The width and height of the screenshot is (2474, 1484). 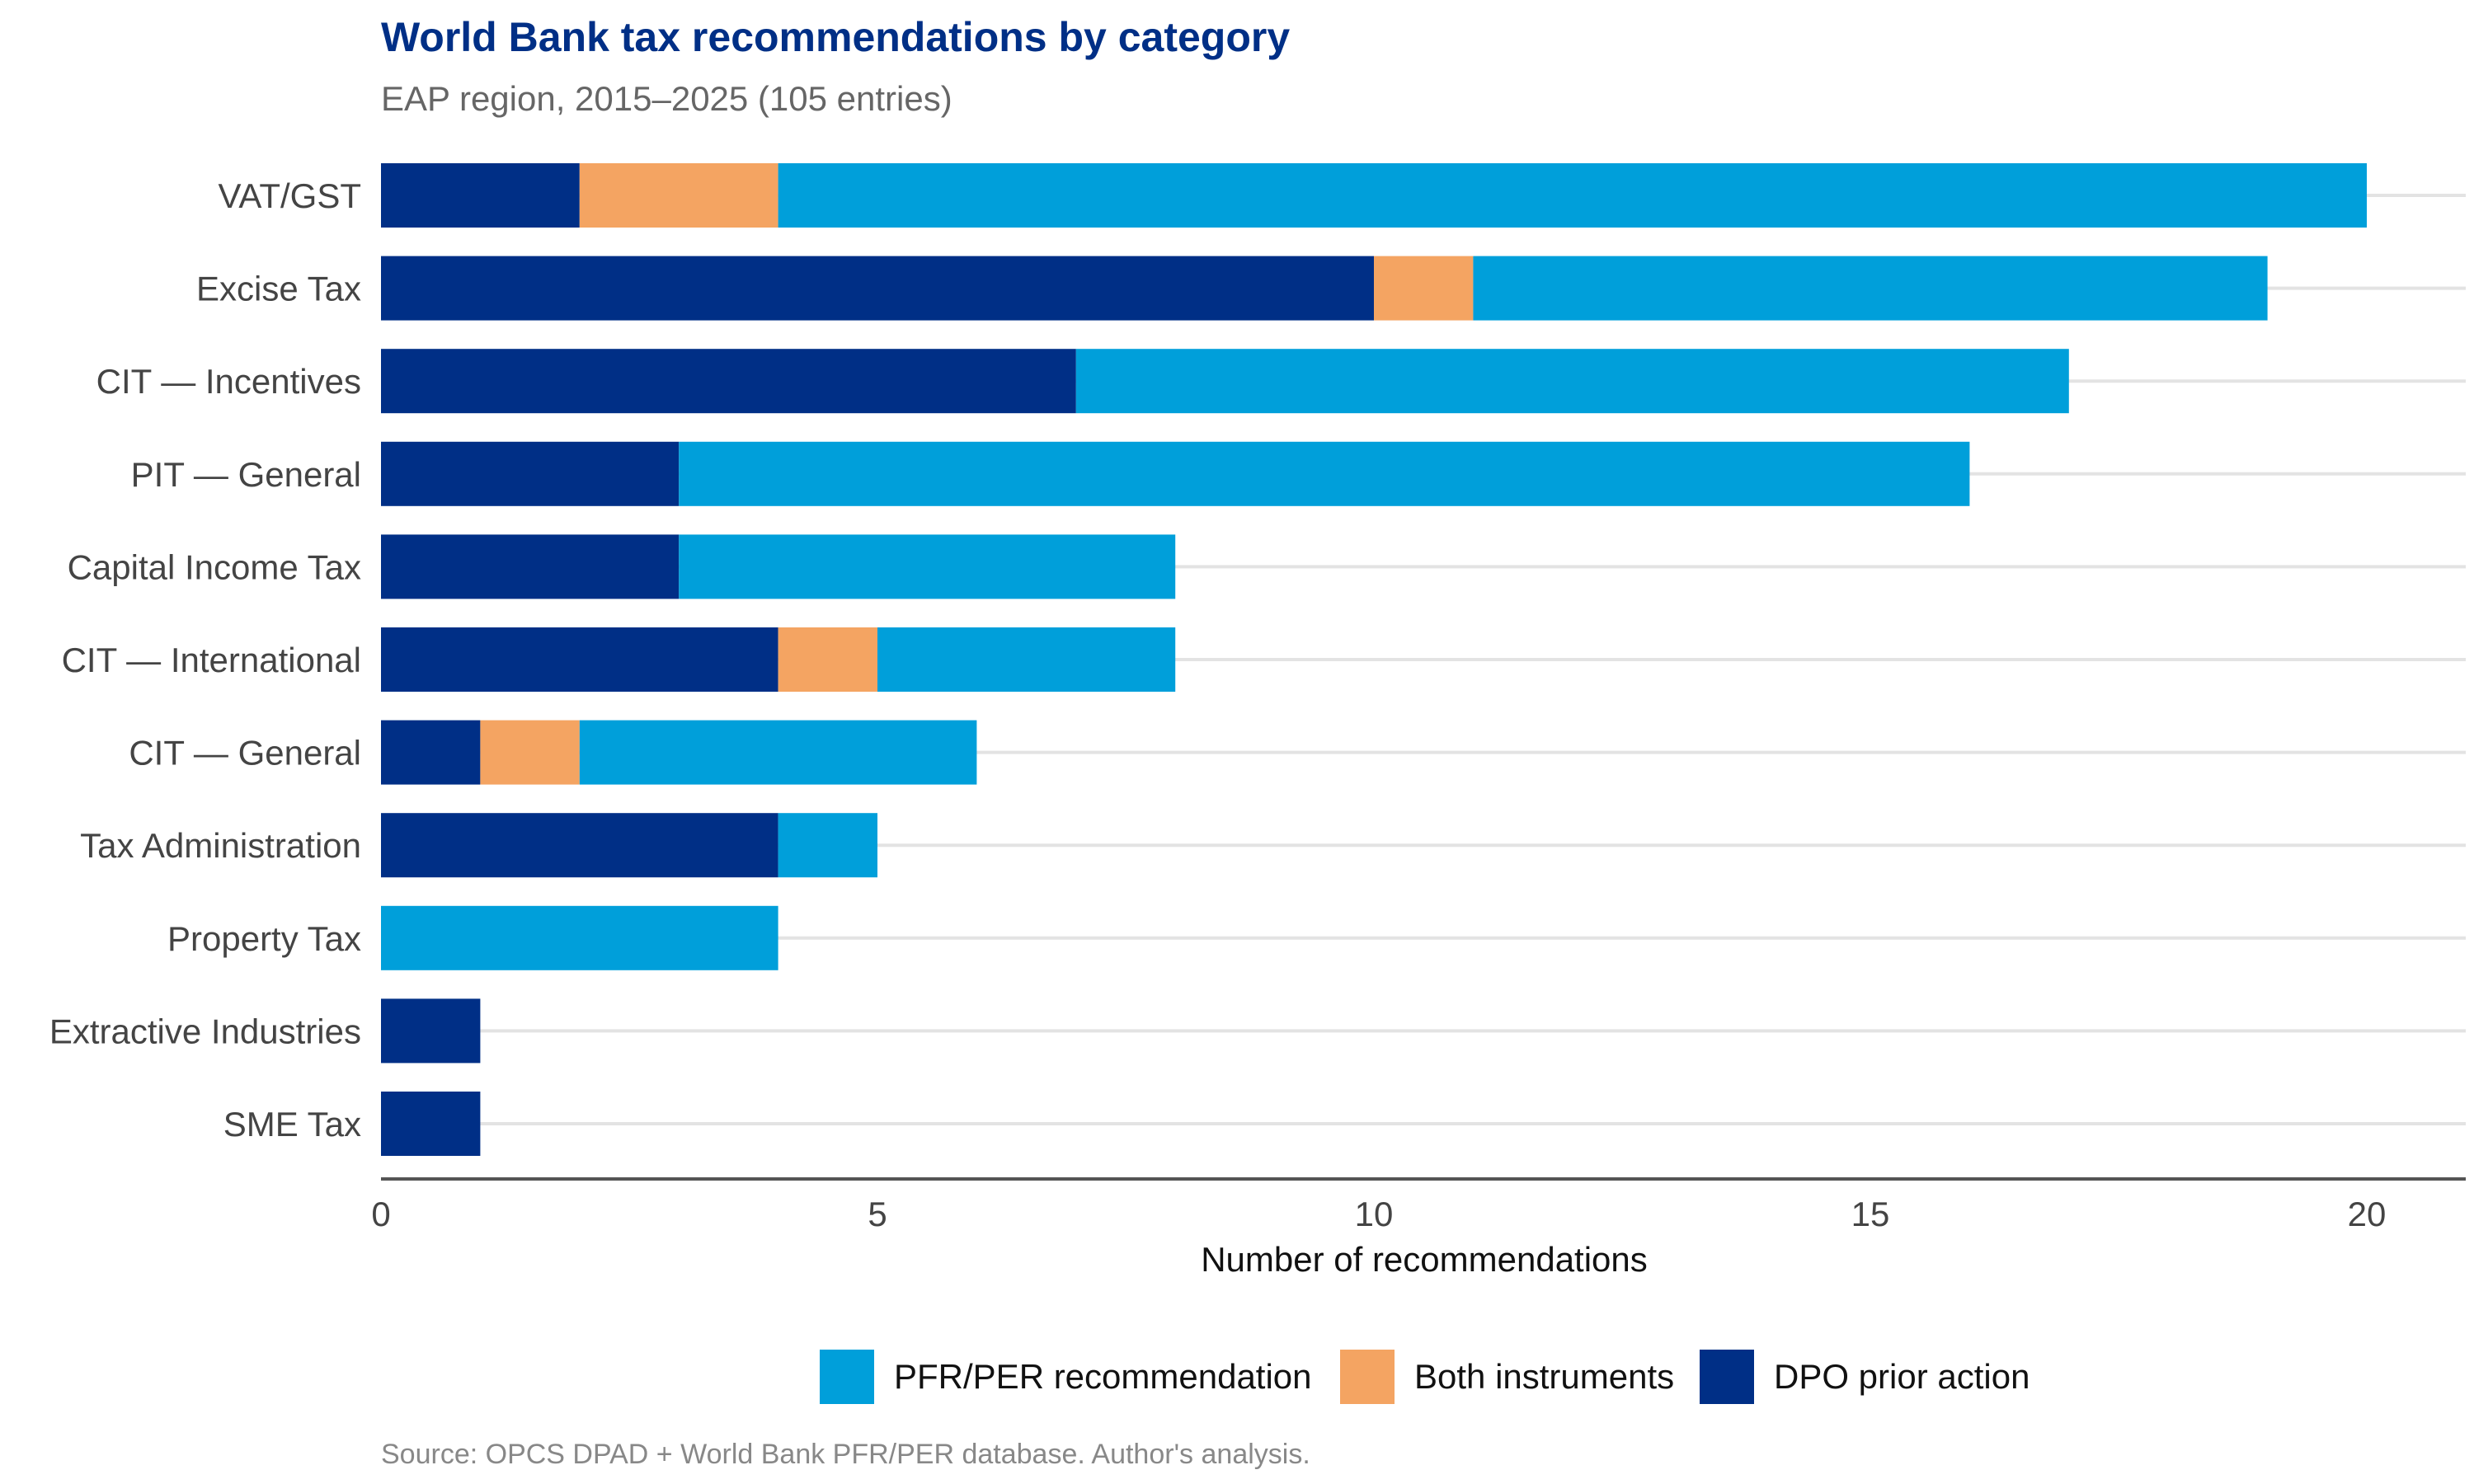 I want to click on x-tick-label: 20, so click(x=2367, y=1214).